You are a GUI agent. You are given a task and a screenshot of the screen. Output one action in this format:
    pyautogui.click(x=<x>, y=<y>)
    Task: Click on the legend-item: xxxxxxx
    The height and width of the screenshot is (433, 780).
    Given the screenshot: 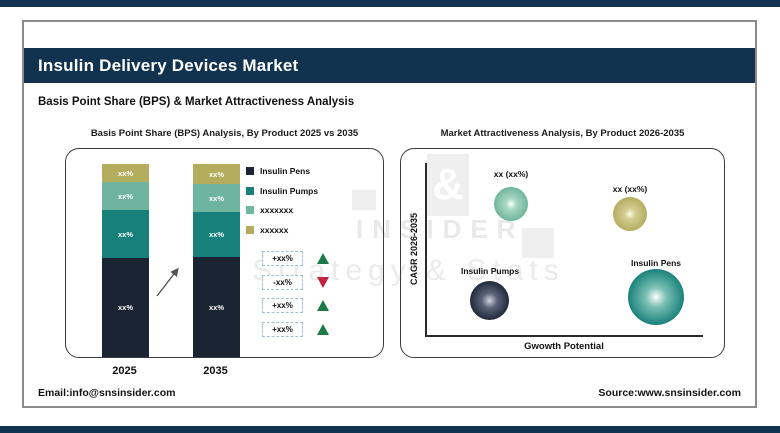 What is the action you would take?
    pyautogui.click(x=282, y=210)
    